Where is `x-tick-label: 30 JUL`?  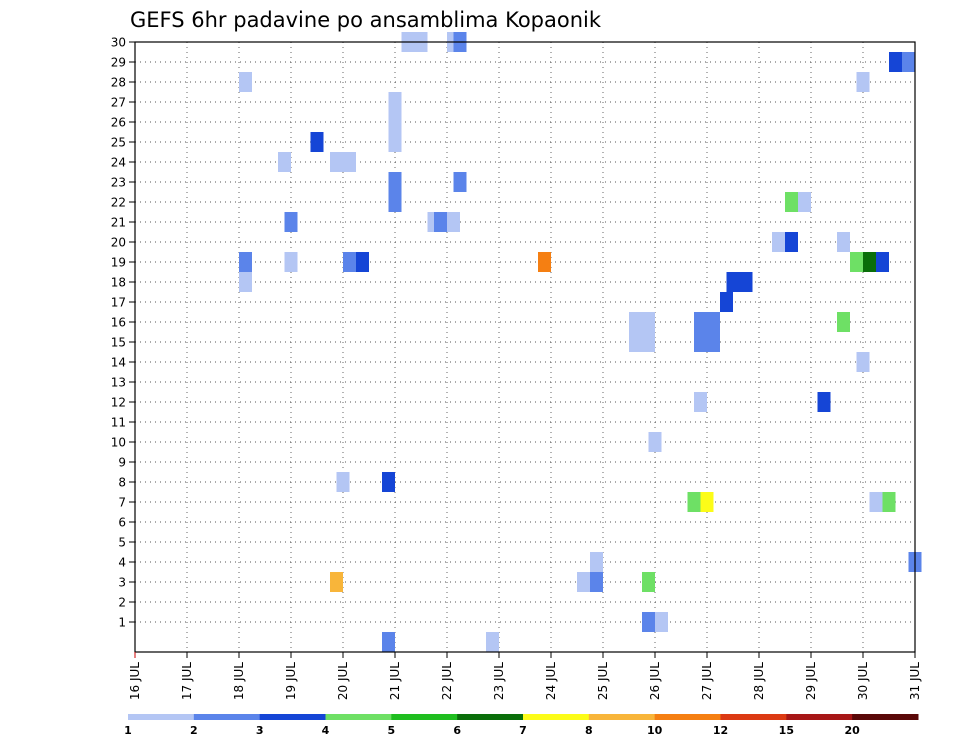 x-tick-label: 30 JUL is located at coordinates (863, 681).